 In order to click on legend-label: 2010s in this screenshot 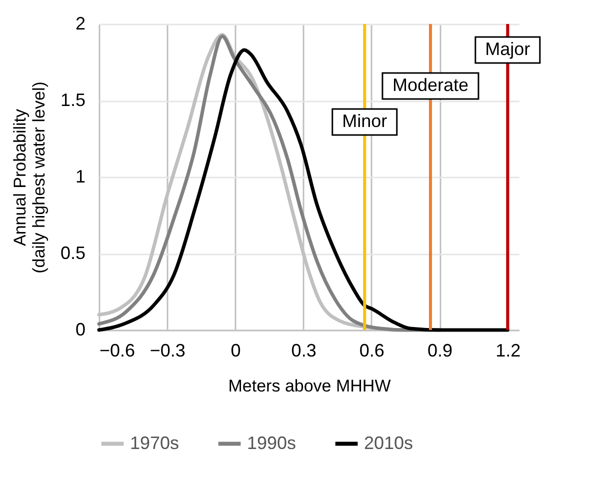, I will do `click(389, 442)`.